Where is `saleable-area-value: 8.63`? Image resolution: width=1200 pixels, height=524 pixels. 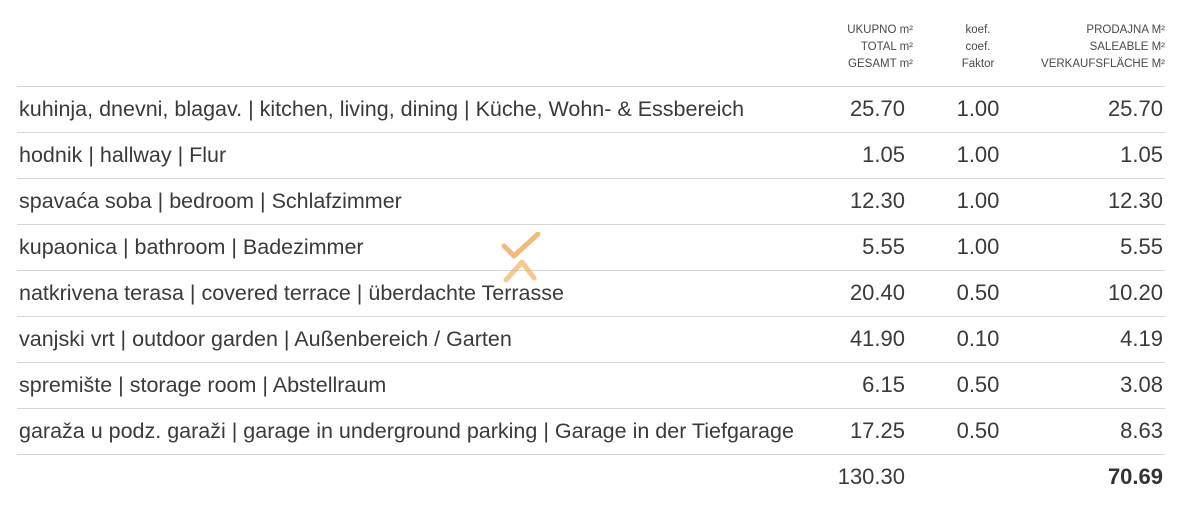 saleable-area-value: 8.63 is located at coordinates (1141, 430).